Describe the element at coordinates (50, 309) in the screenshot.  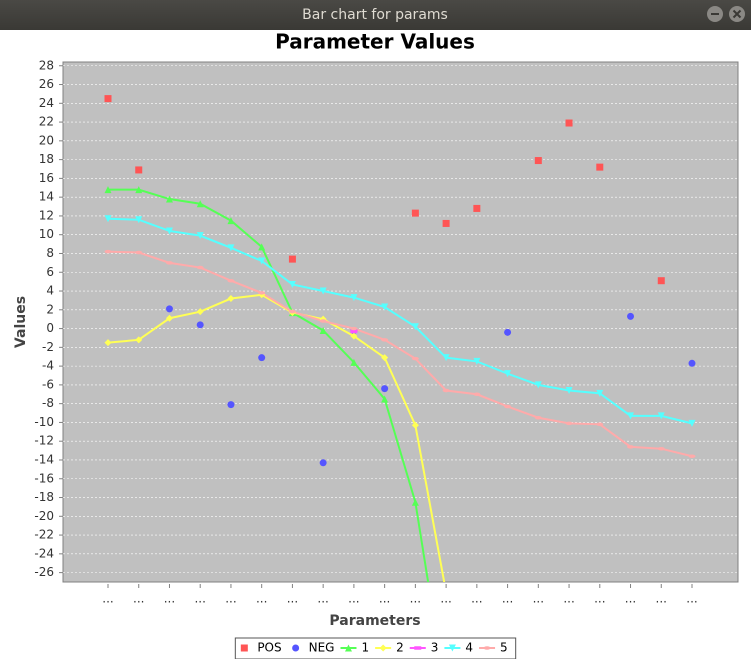
I see `y-tick-label: 2` at that location.